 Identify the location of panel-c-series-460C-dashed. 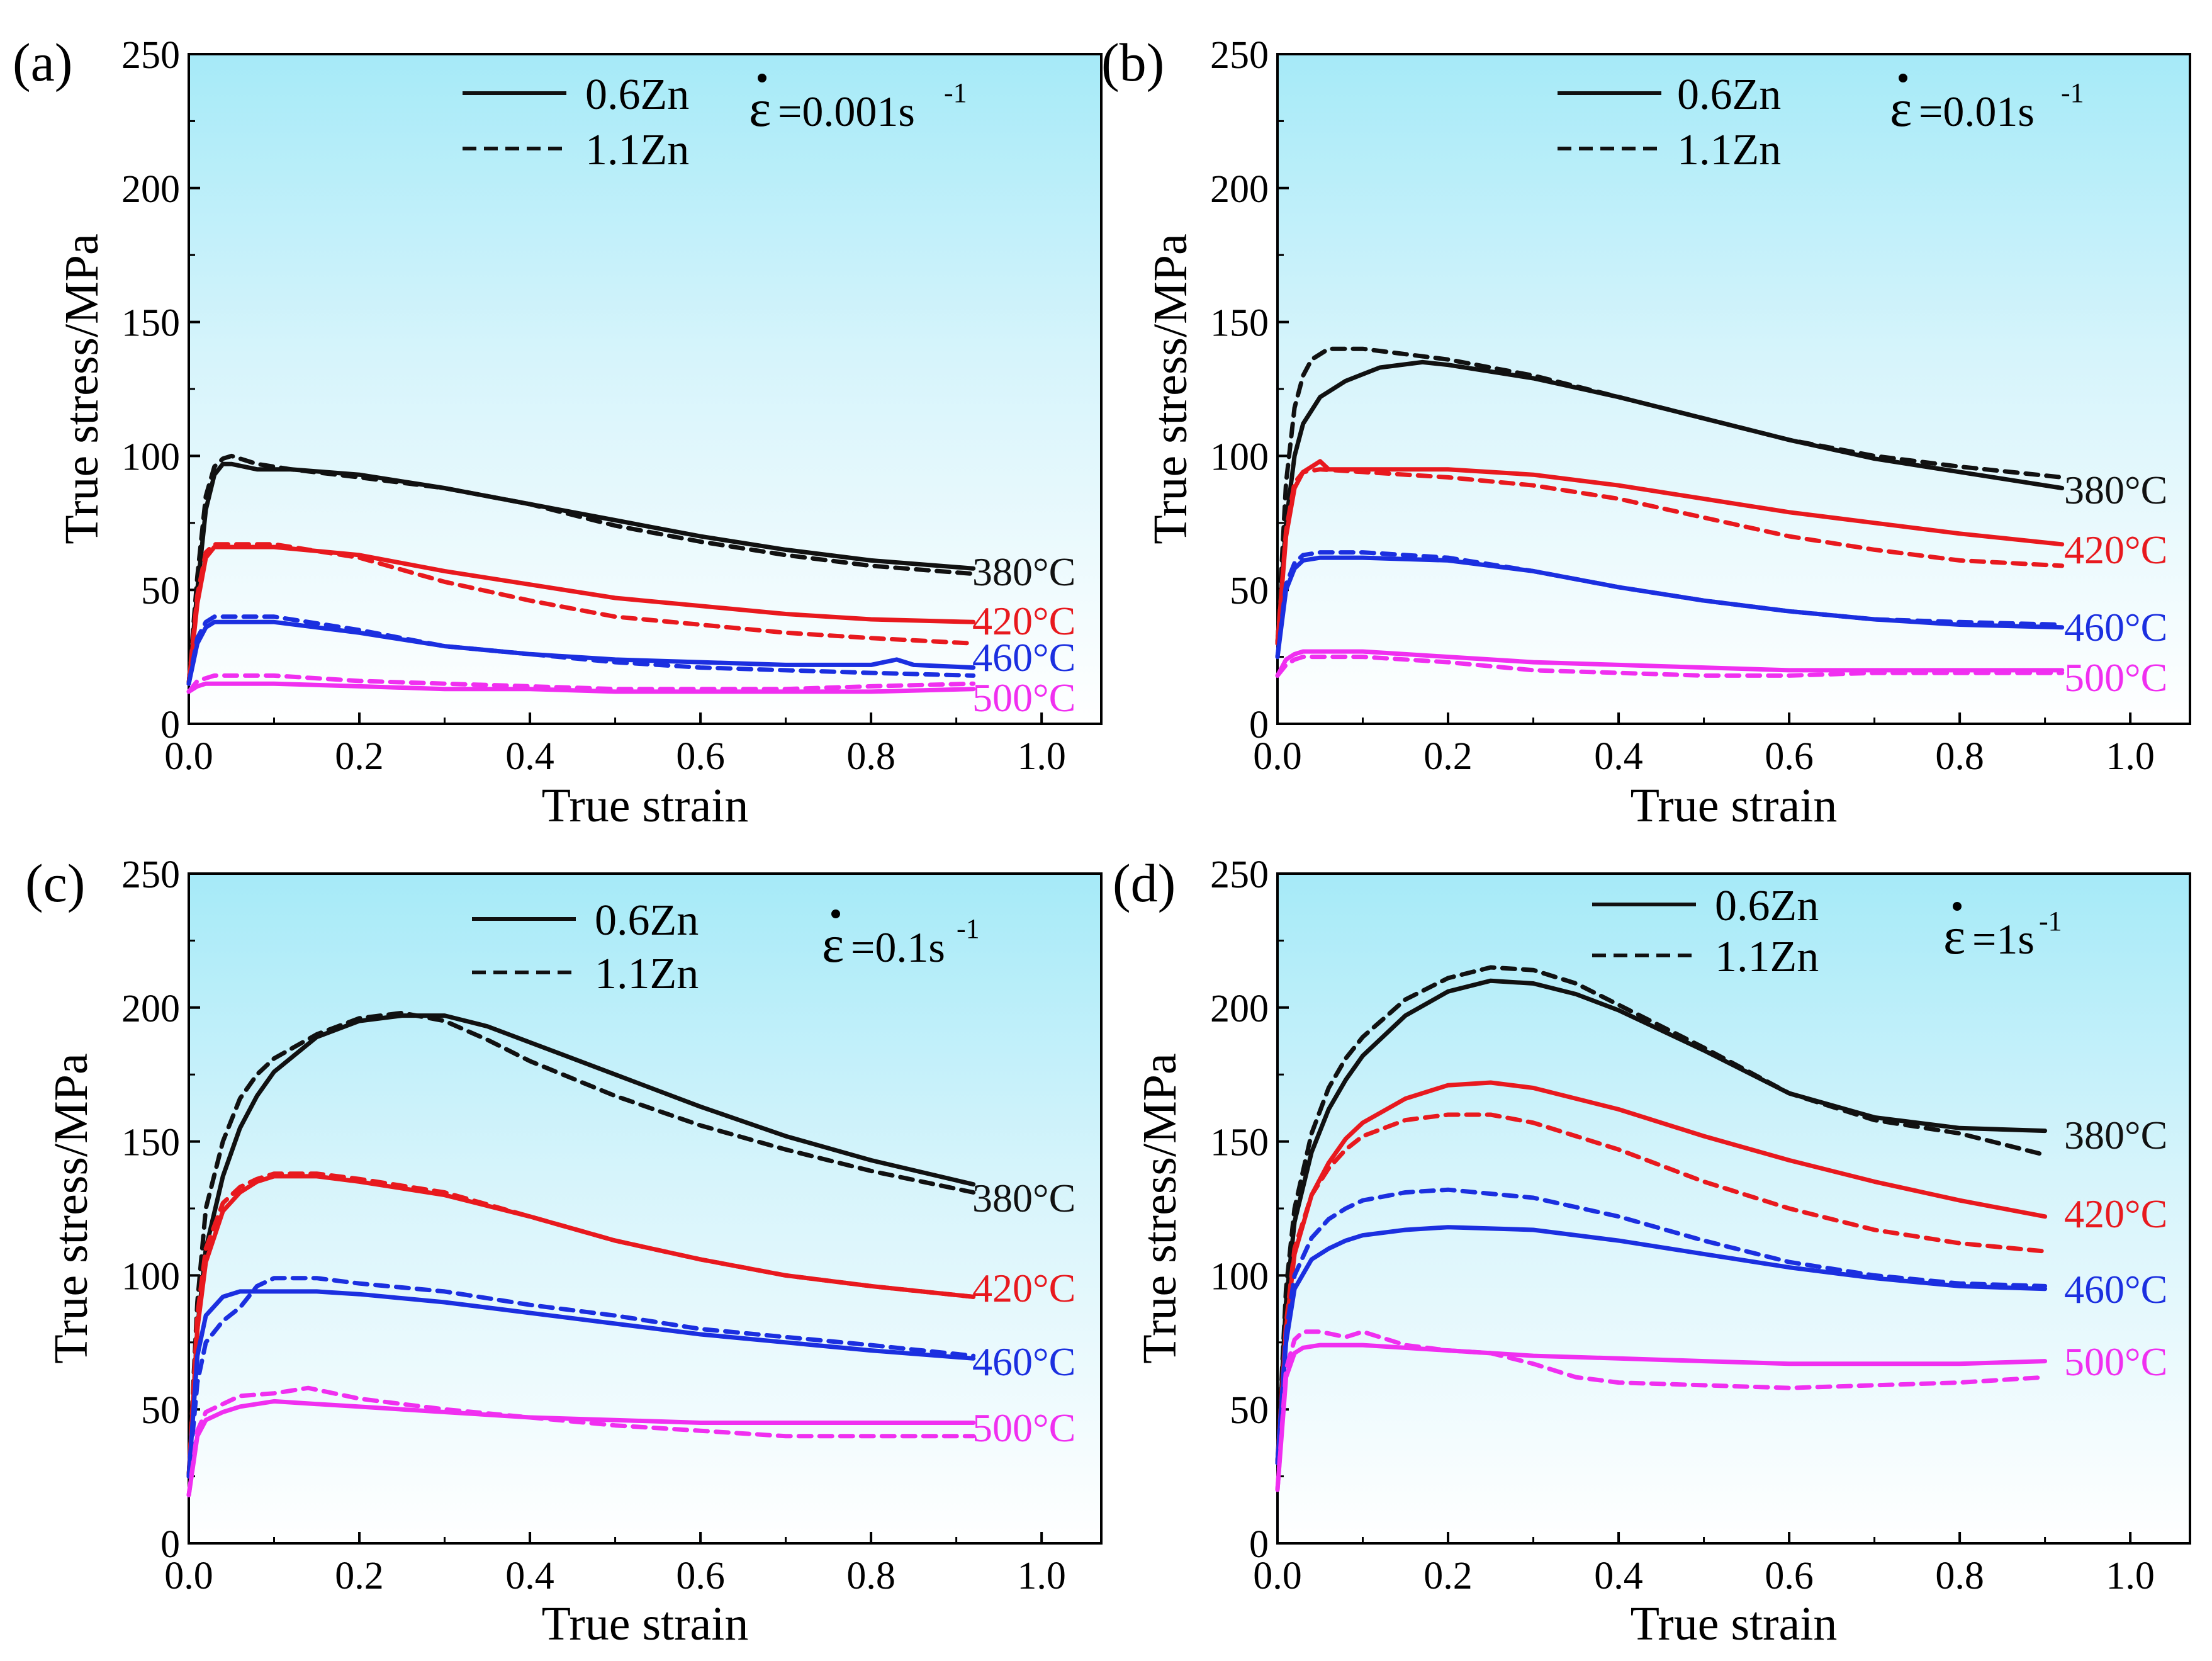
(581, 1377).